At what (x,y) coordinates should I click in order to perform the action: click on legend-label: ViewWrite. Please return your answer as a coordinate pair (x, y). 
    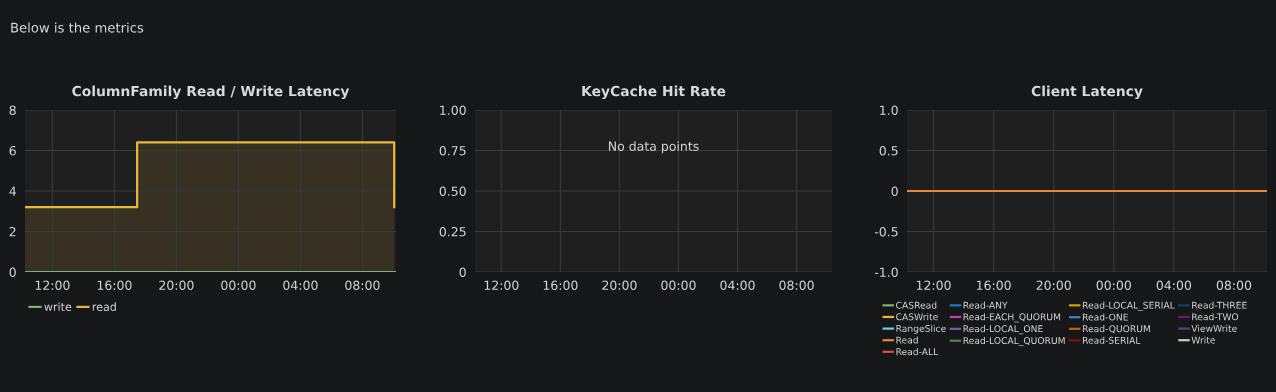
    Looking at the image, I should click on (1214, 328).